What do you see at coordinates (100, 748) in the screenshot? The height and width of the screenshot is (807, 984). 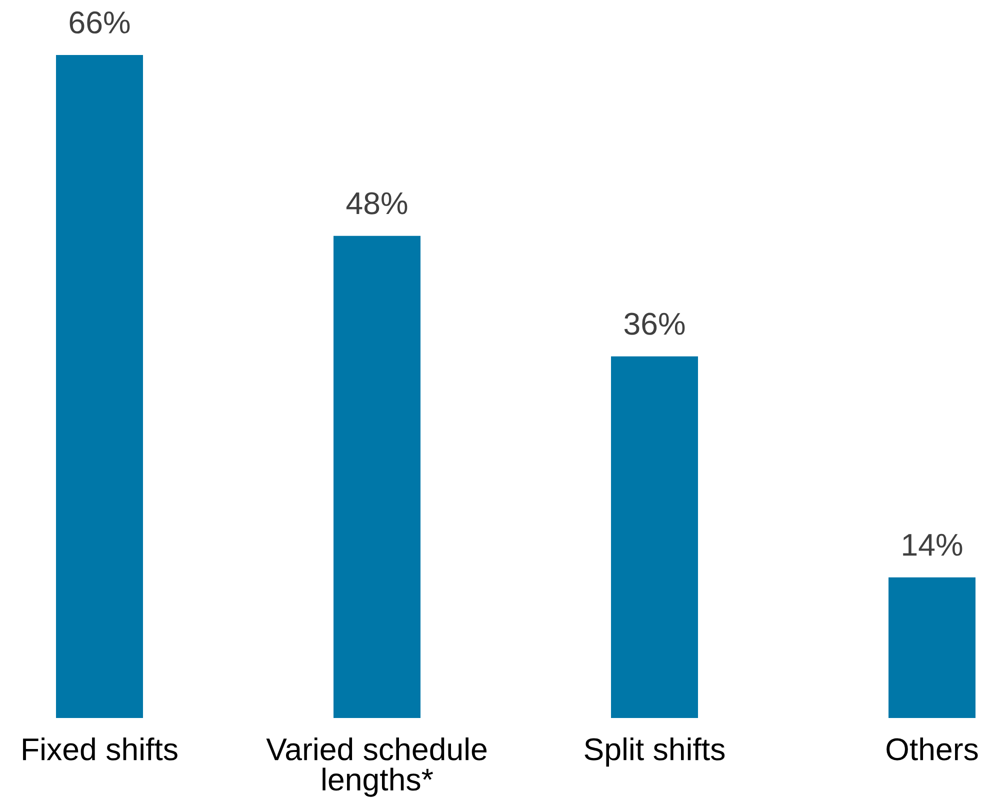 I see `x-tick-label: Fixed shifts` at bounding box center [100, 748].